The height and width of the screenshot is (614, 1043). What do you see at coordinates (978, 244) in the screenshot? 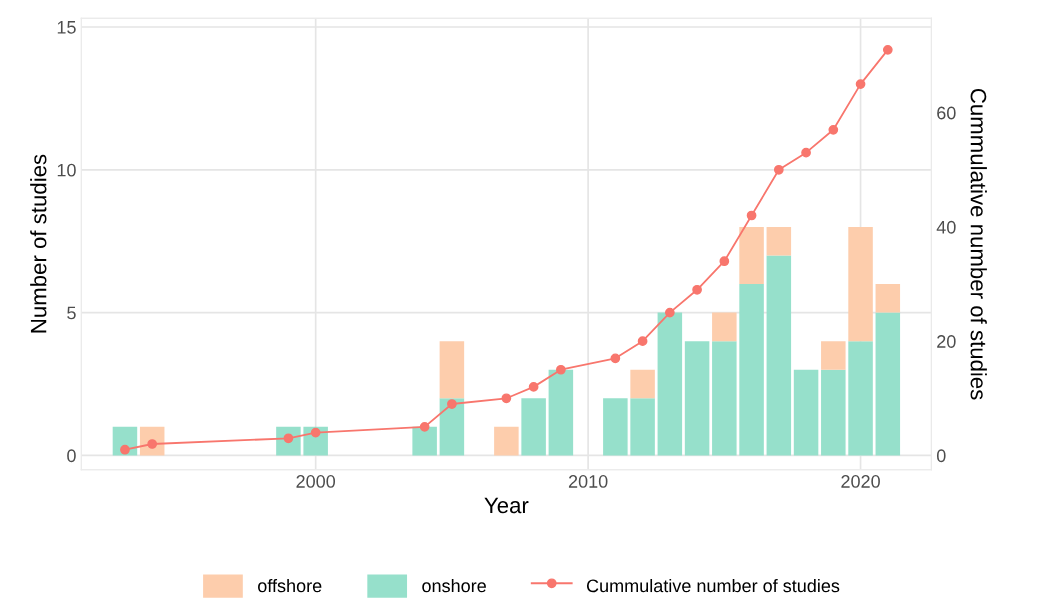
I see `y2-axis-title: Cummulative number of studies` at bounding box center [978, 244].